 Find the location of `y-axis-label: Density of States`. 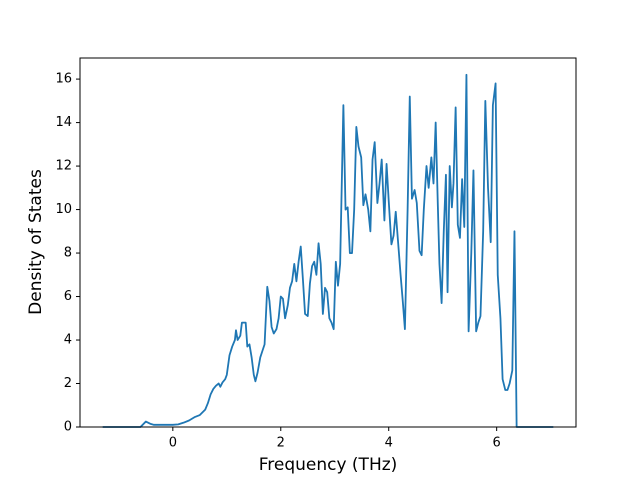

y-axis-label: Density of States is located at coordinates (36, 242).